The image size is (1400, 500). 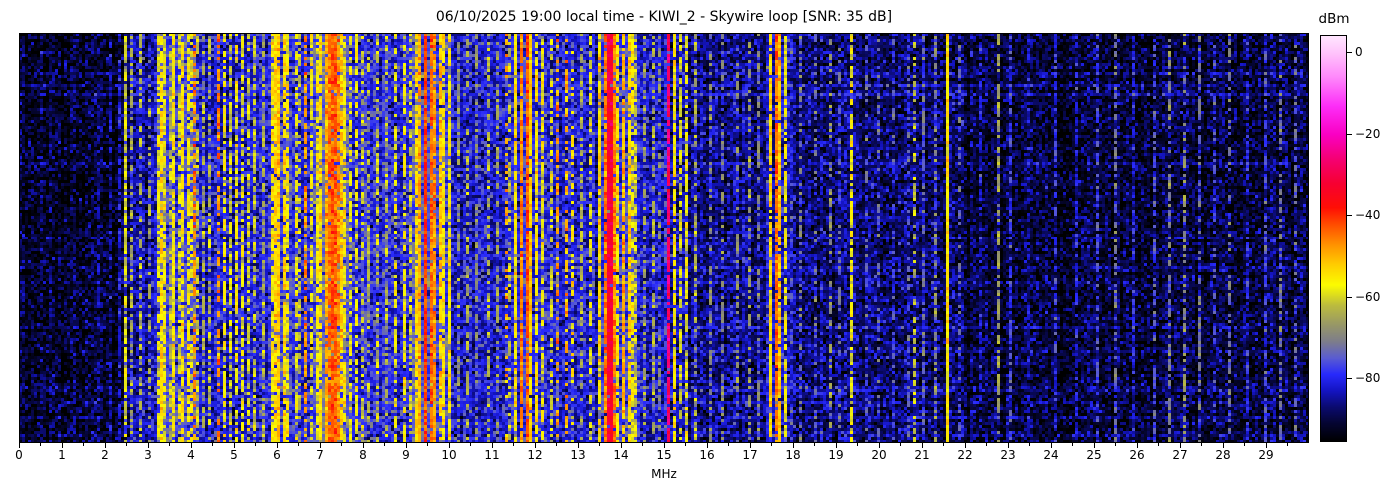 I want to click on x-tick-label: 0, so click(x=19, y=455).